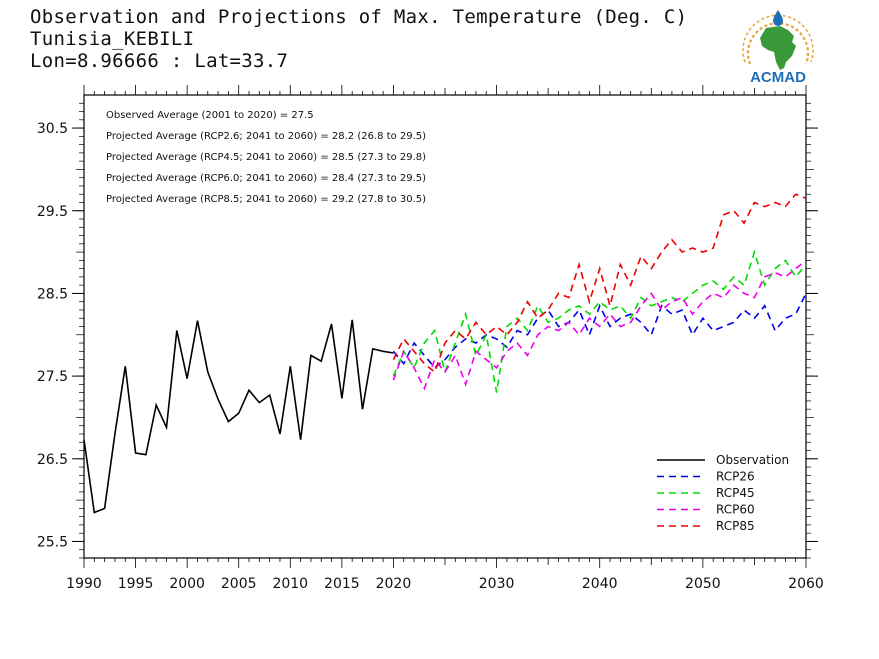 The image size is (879, 659). I want to click on y-tick-label: 25.5, so click(52, 542).